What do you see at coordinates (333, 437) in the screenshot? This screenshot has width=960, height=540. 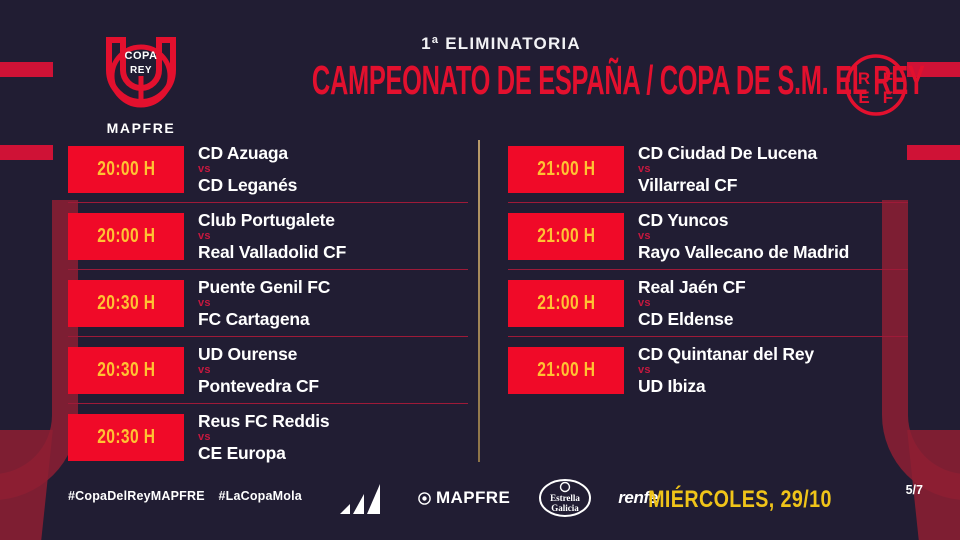 I see `match-teams: Reus FC Reddis vs CE Europa` at bounding box center [333, 437].